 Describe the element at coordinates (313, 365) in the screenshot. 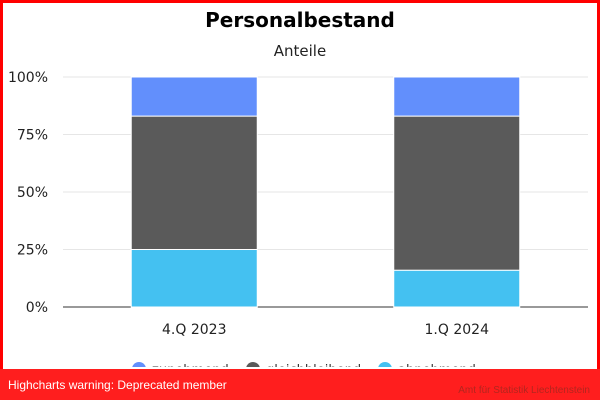

I see `legend-label: gleichbleibend` at that location.